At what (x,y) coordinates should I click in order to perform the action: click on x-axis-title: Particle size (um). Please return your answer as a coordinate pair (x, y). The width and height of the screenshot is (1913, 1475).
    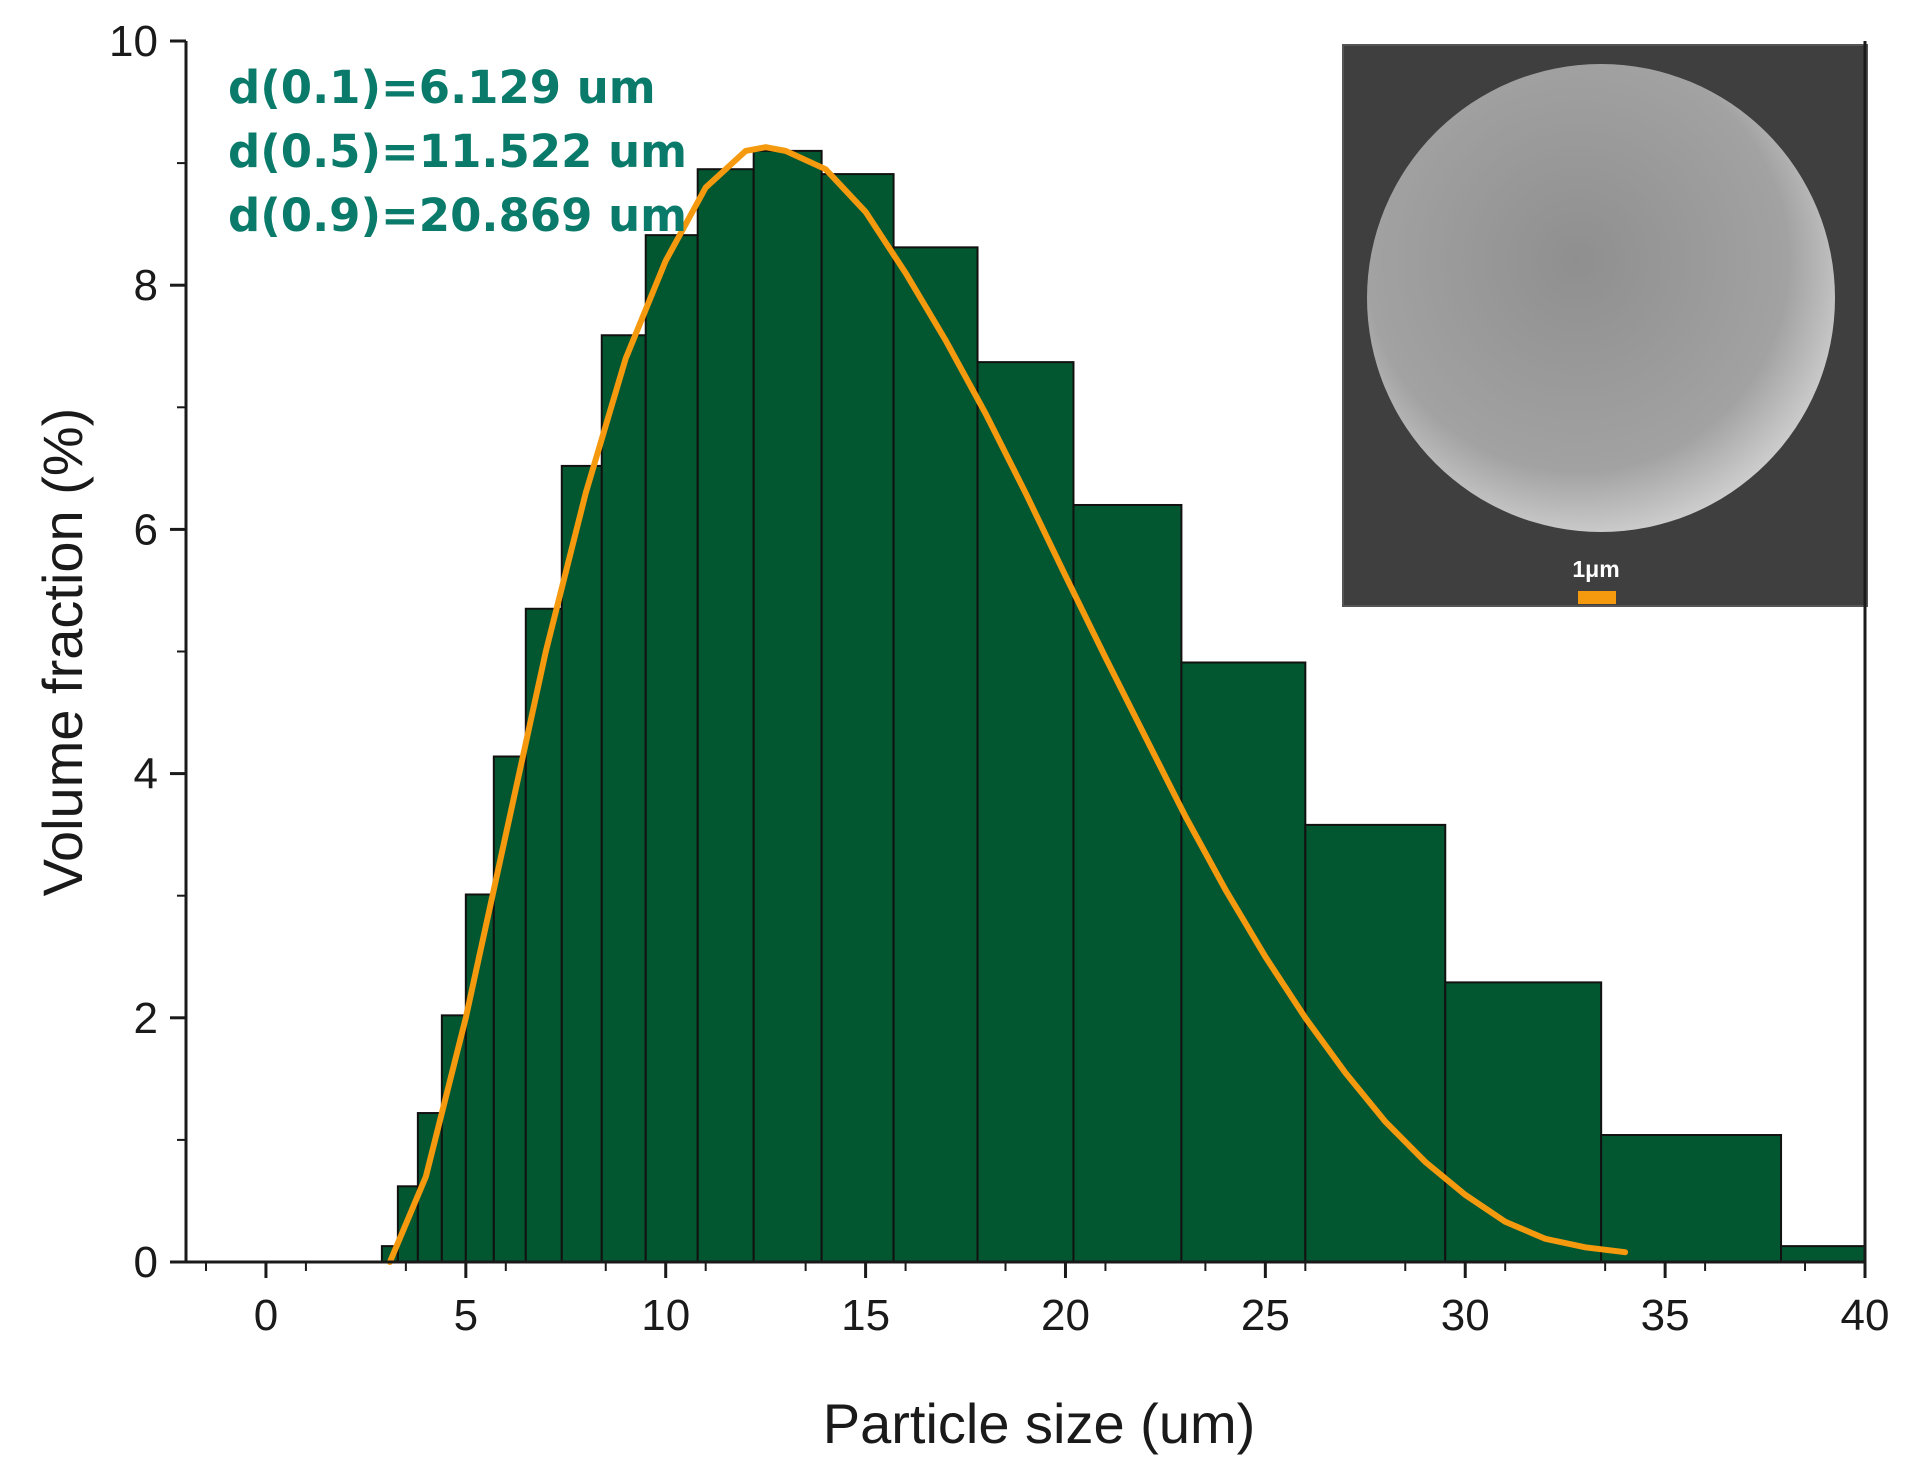
    Looking at the image, I should click on (1039, 1423).